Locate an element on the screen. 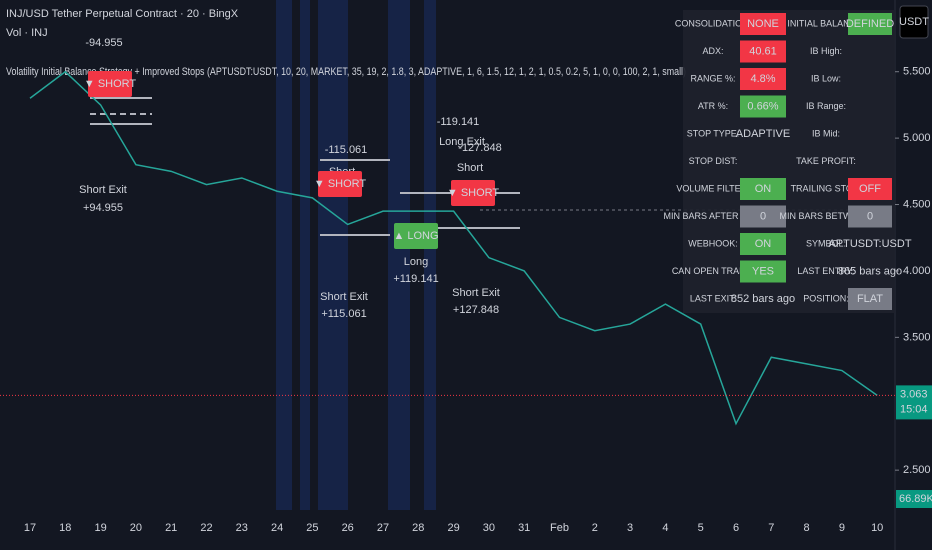 The height and width of the screenshot is (550, 932). x-tick-label: 5 is located at coordinates (701, 528).